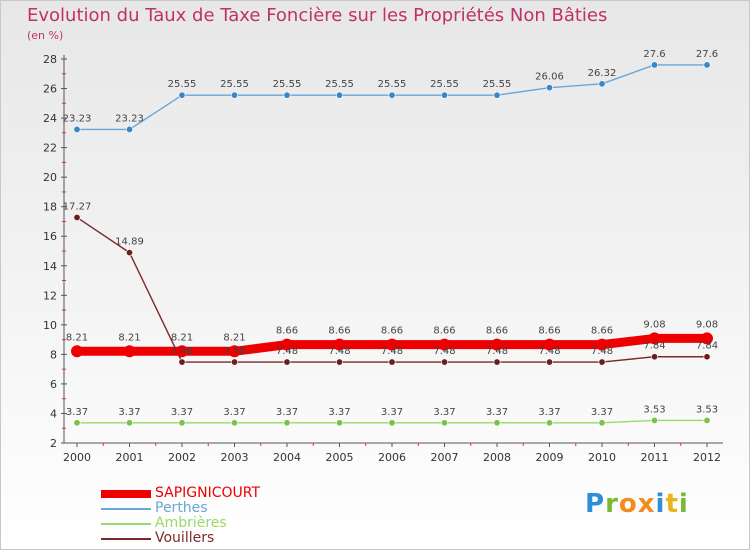 The image size is (750, 551). What do you see at coordinates (340, 457) in the screenshot?
I see `x-tick-label: 2005` at bounding box center [340, 457].